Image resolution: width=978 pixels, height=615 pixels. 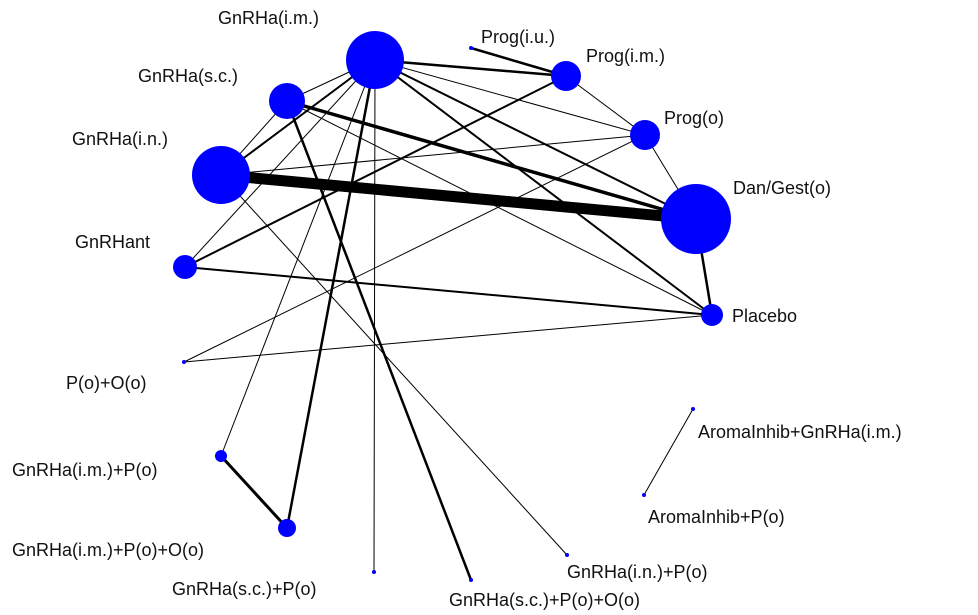 I want to click on node-prog-iu, so click(x=471, y=48).